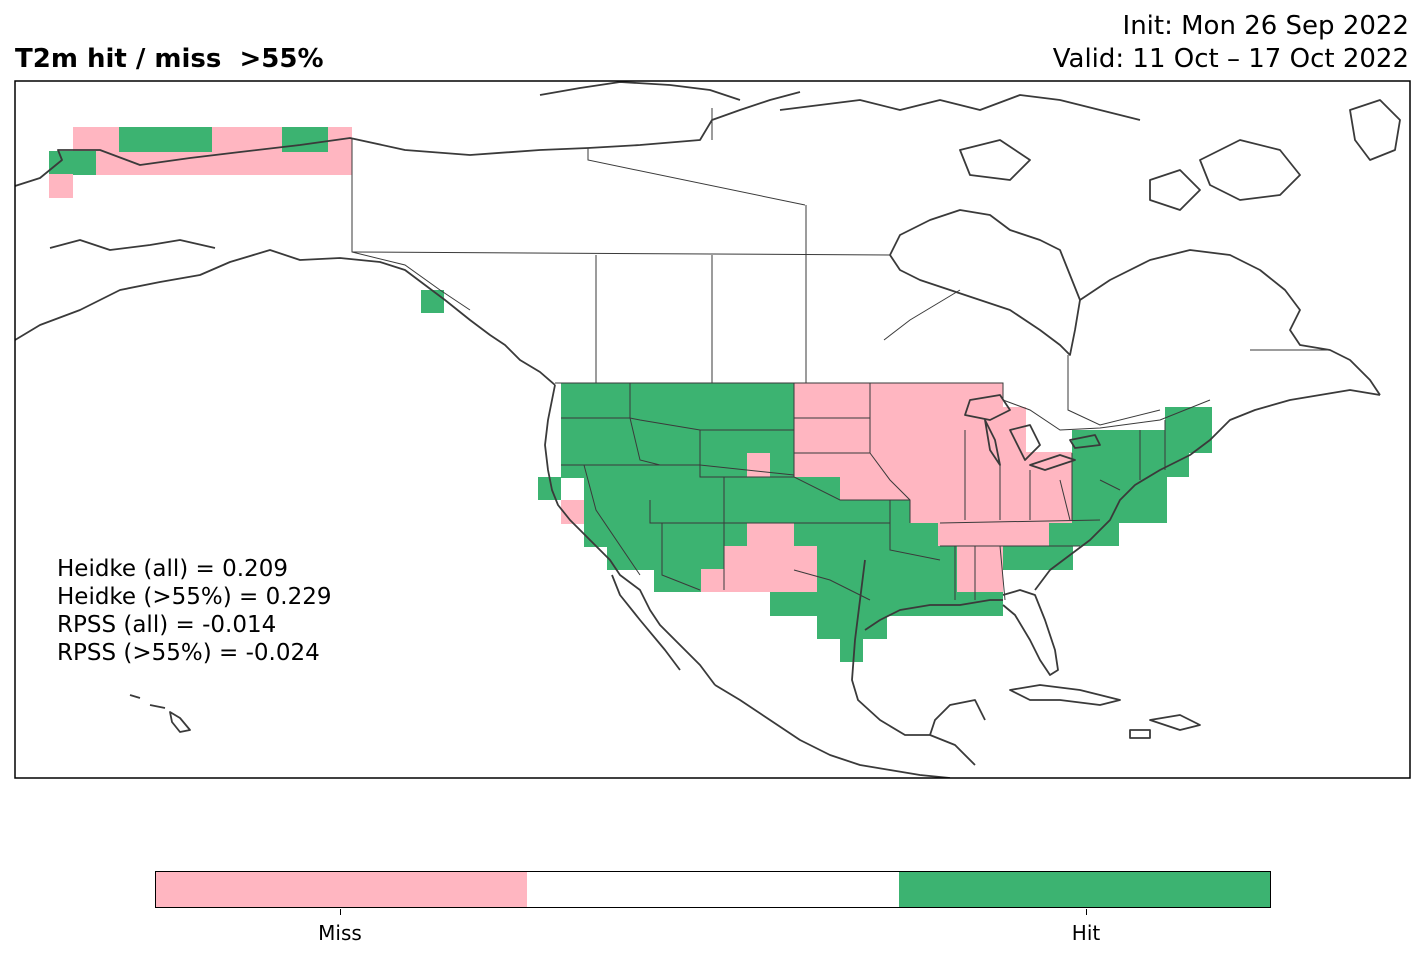  I want to click on map-title: T2m hit / miss >55%, so click(169, 59).